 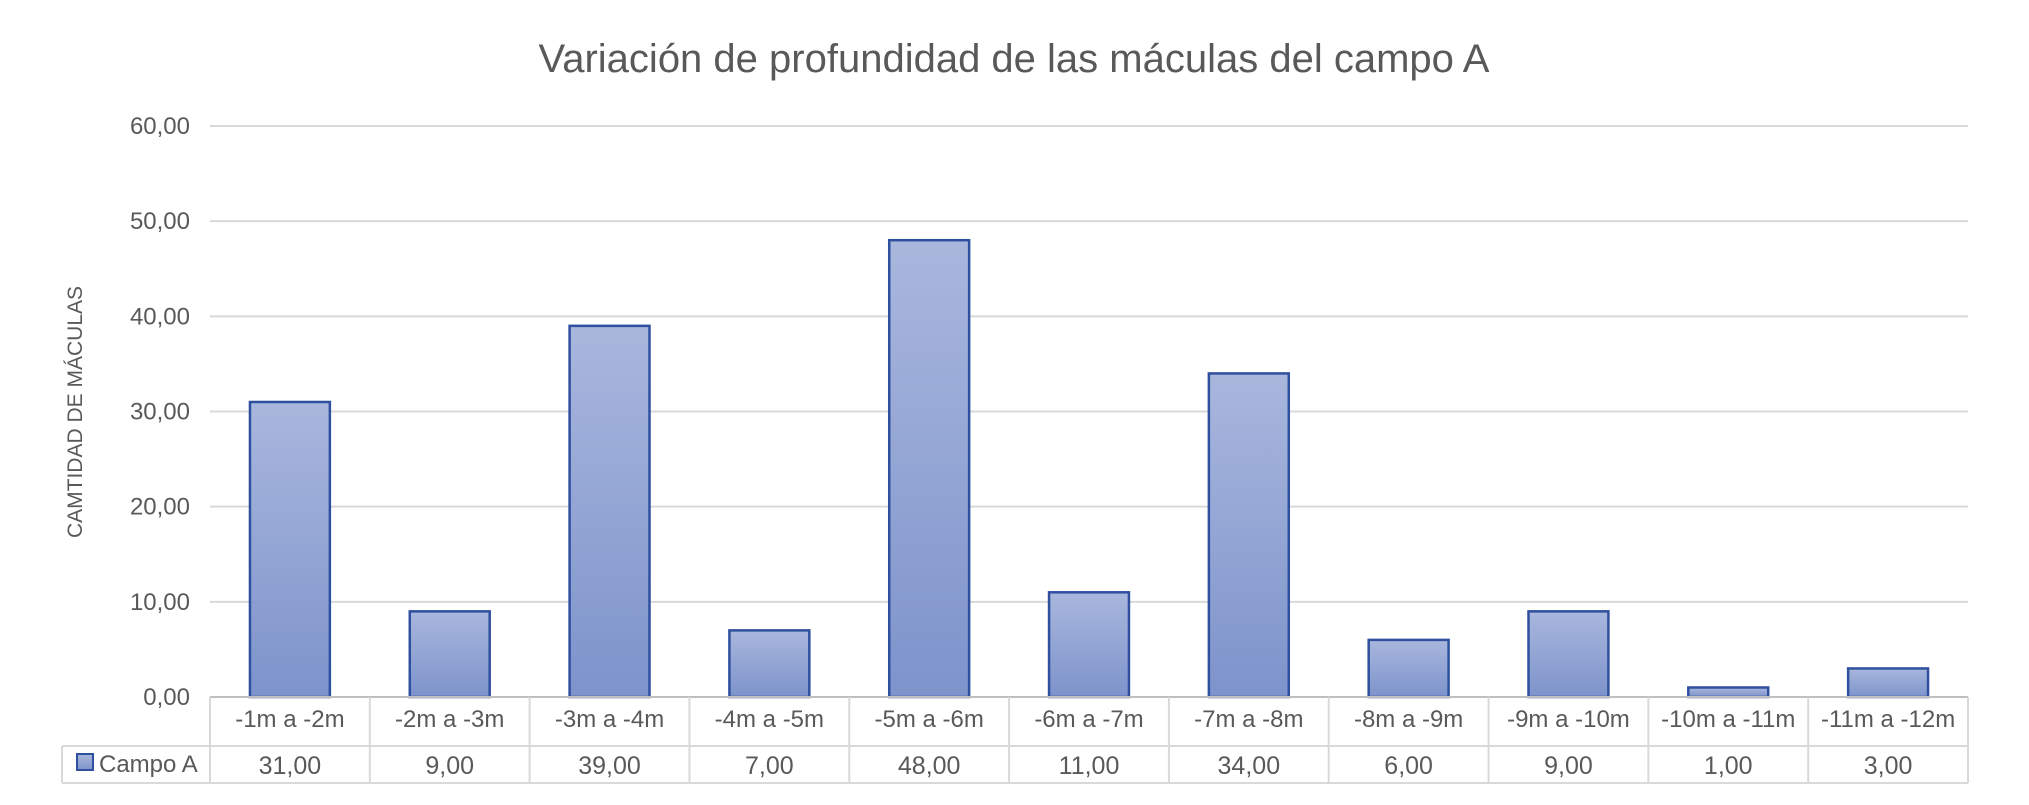 What do you see at coordinates (1728, 766) in the screenshot?
I see `data-label: 1,00` at bounding box center [1728, 766].